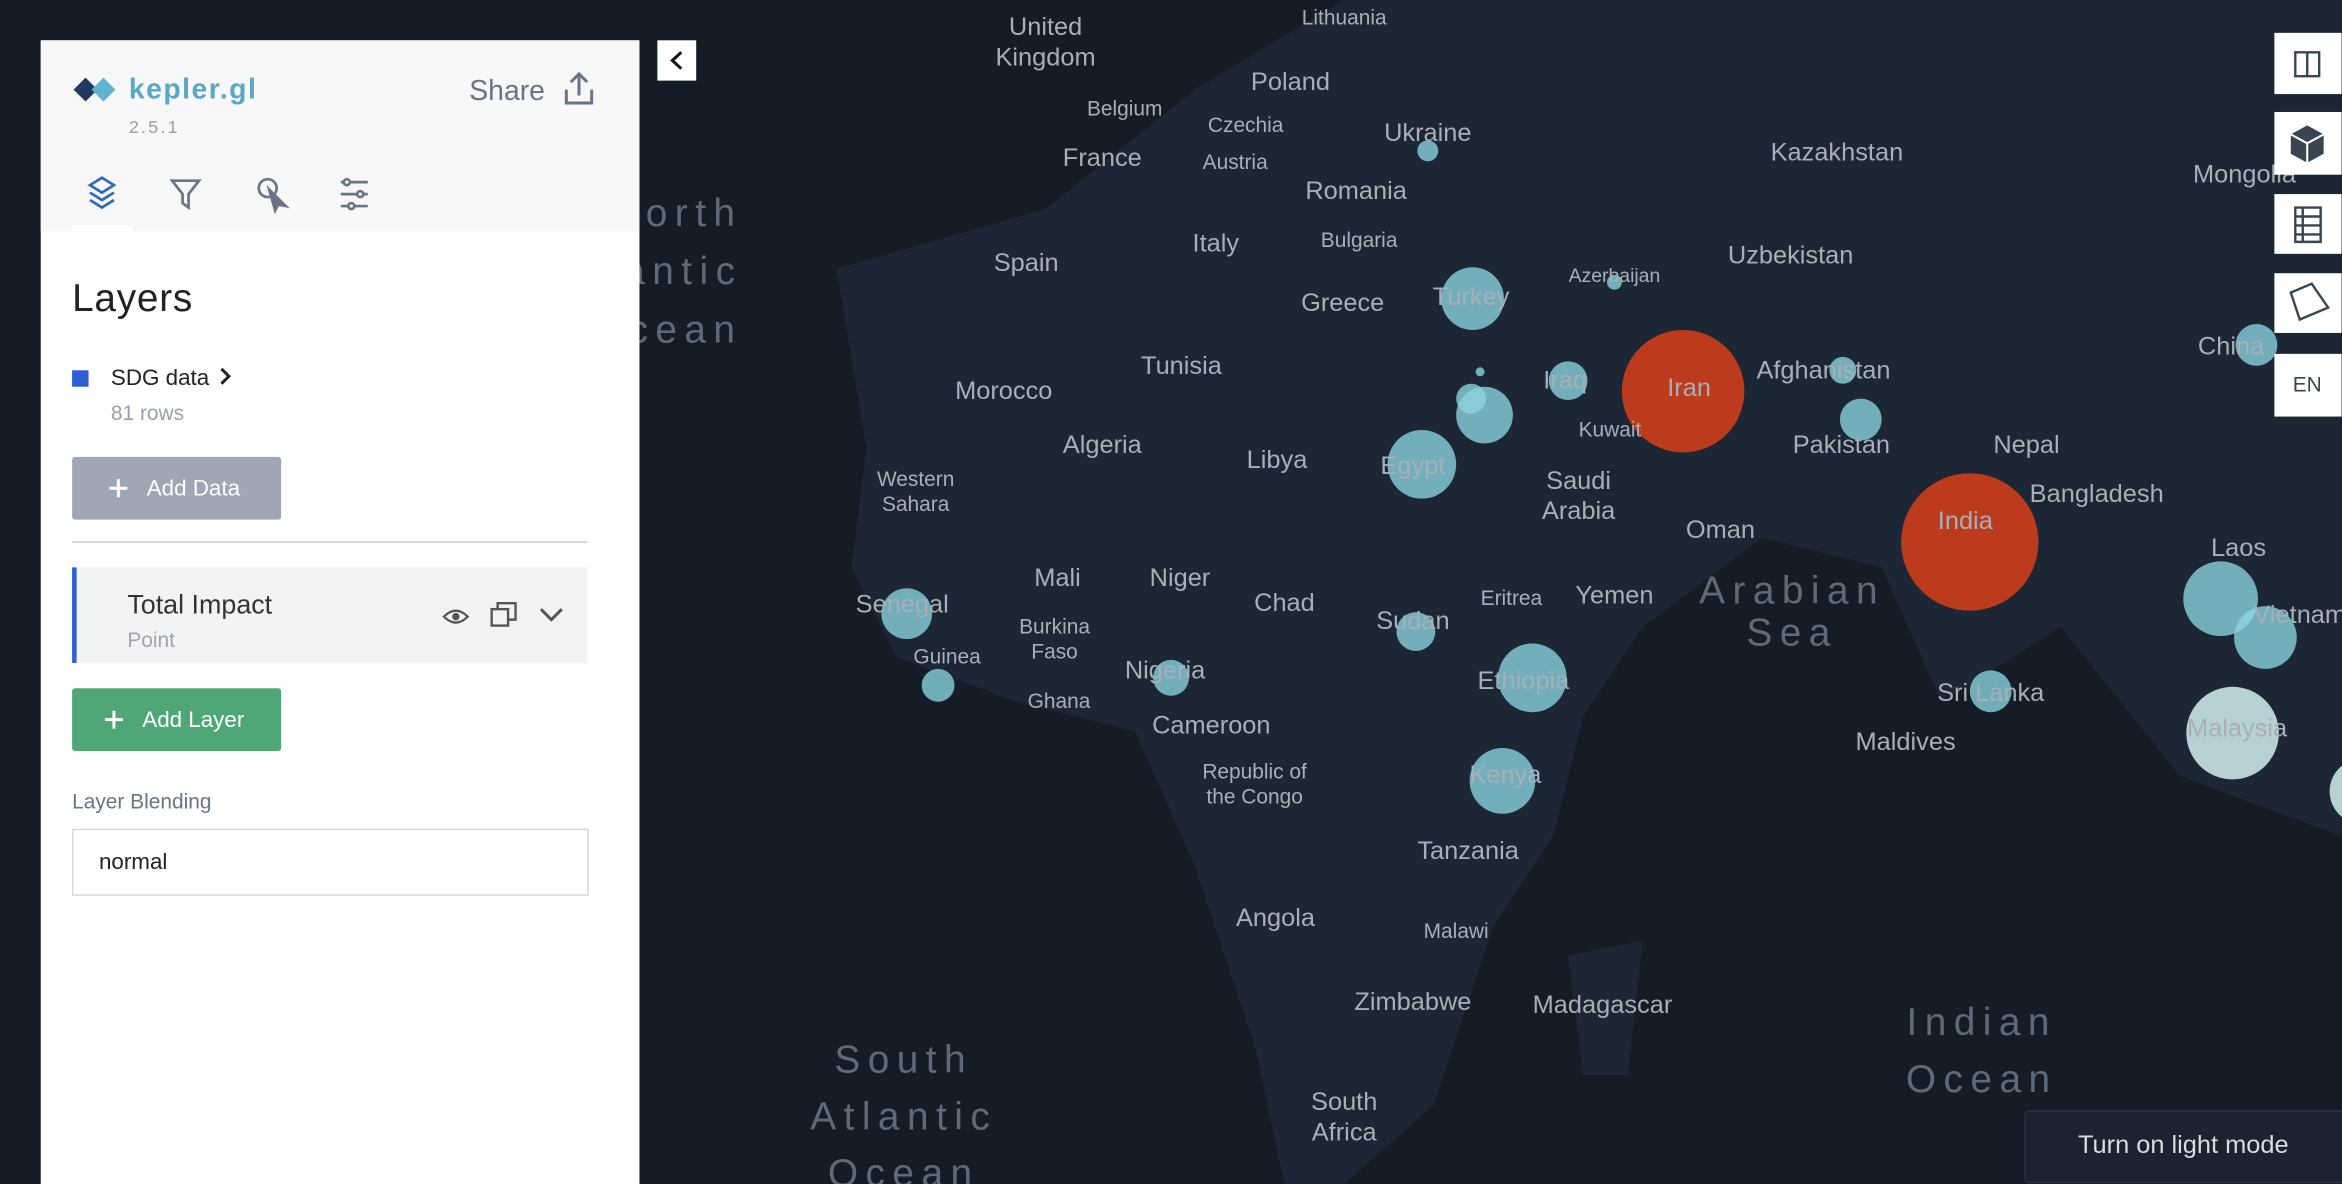 The height and width of the screenshot is (1184, 2342). I want to click on place-label: Angola, so click(1276, 918).